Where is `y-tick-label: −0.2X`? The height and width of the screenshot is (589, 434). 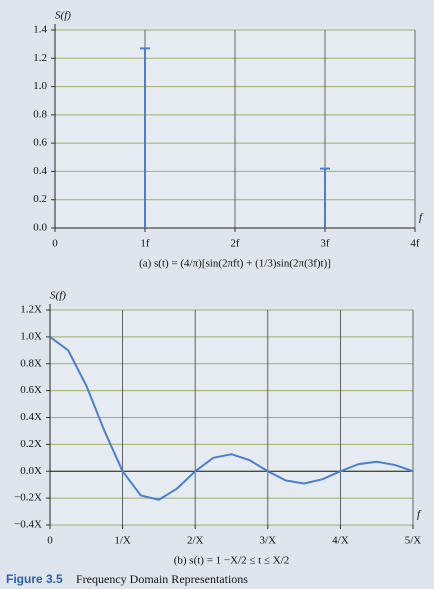
y-tick-label: −0.2X is located at coordinates (28, 498).